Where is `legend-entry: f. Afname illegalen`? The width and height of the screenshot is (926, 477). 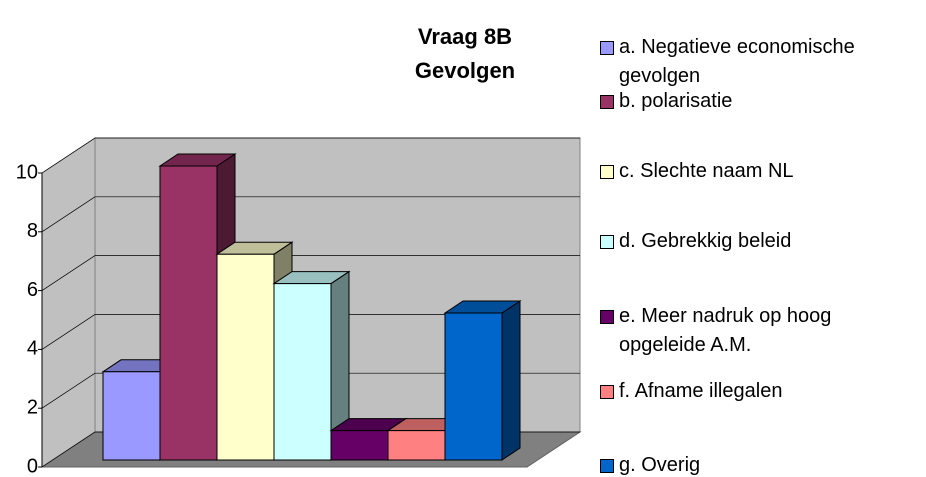
legend-entry: f. Afname illegalen is located at coordinates (760, 391).